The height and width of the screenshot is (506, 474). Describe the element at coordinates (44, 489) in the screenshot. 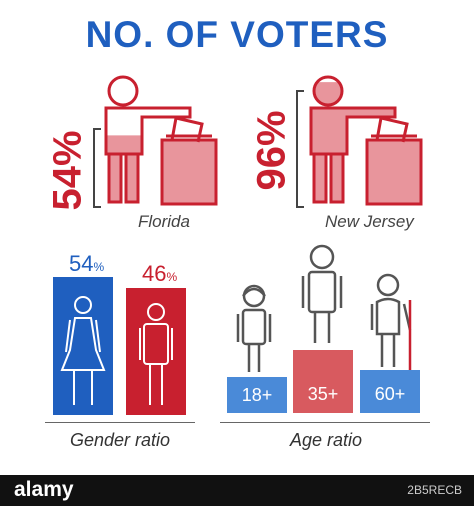

I see `footer-logo: alamy` at that location.